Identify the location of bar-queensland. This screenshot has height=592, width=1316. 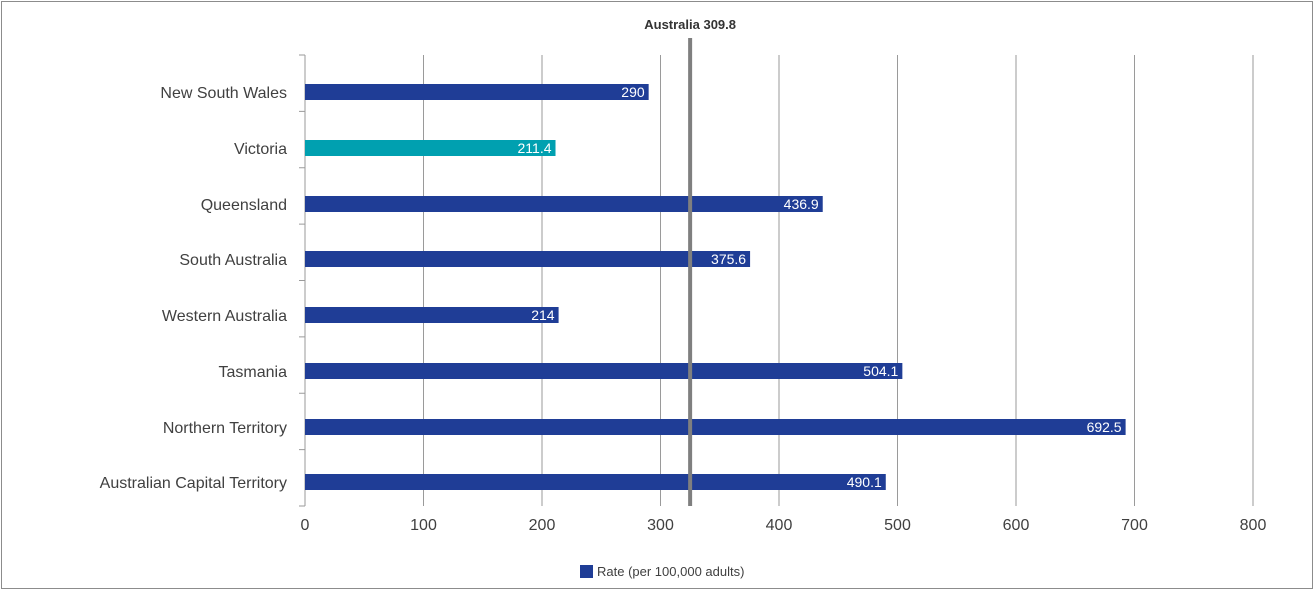
(564, 204).